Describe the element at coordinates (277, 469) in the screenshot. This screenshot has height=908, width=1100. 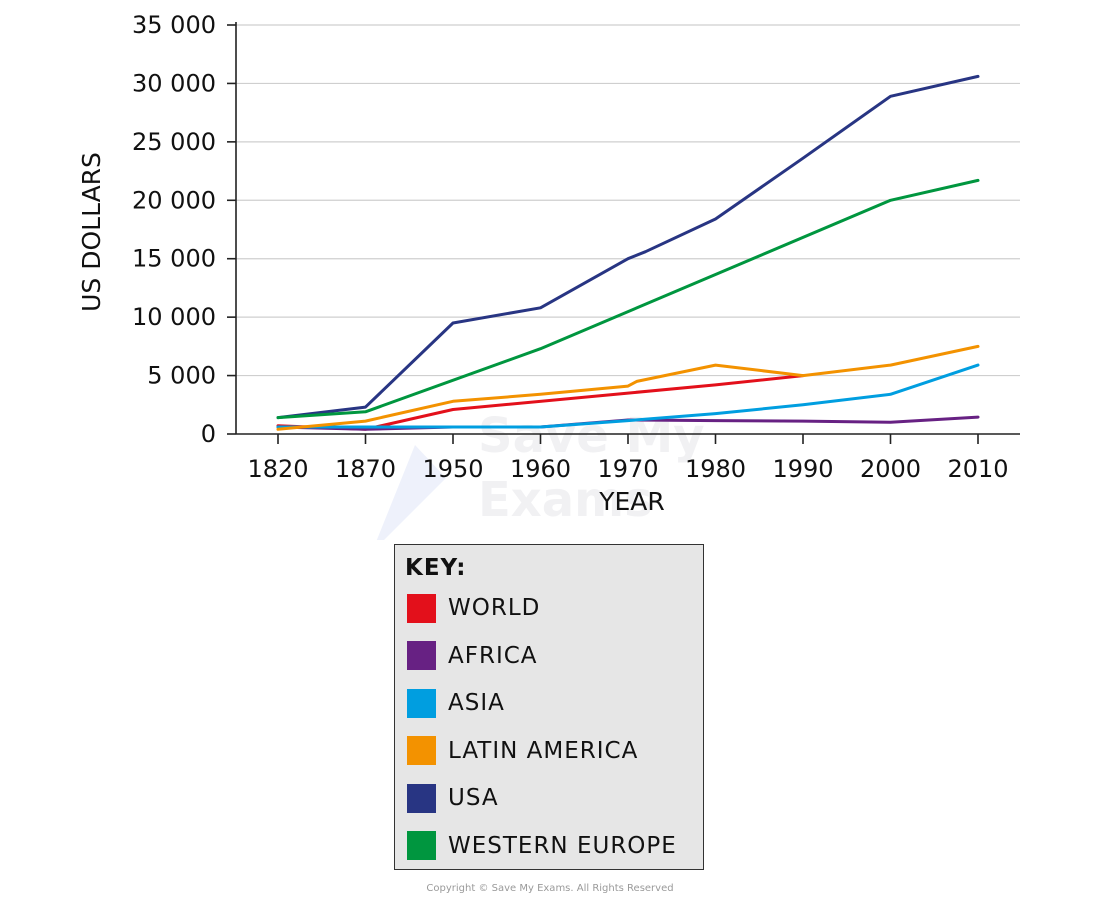
I see `x-tick-label: 1820` at that location.